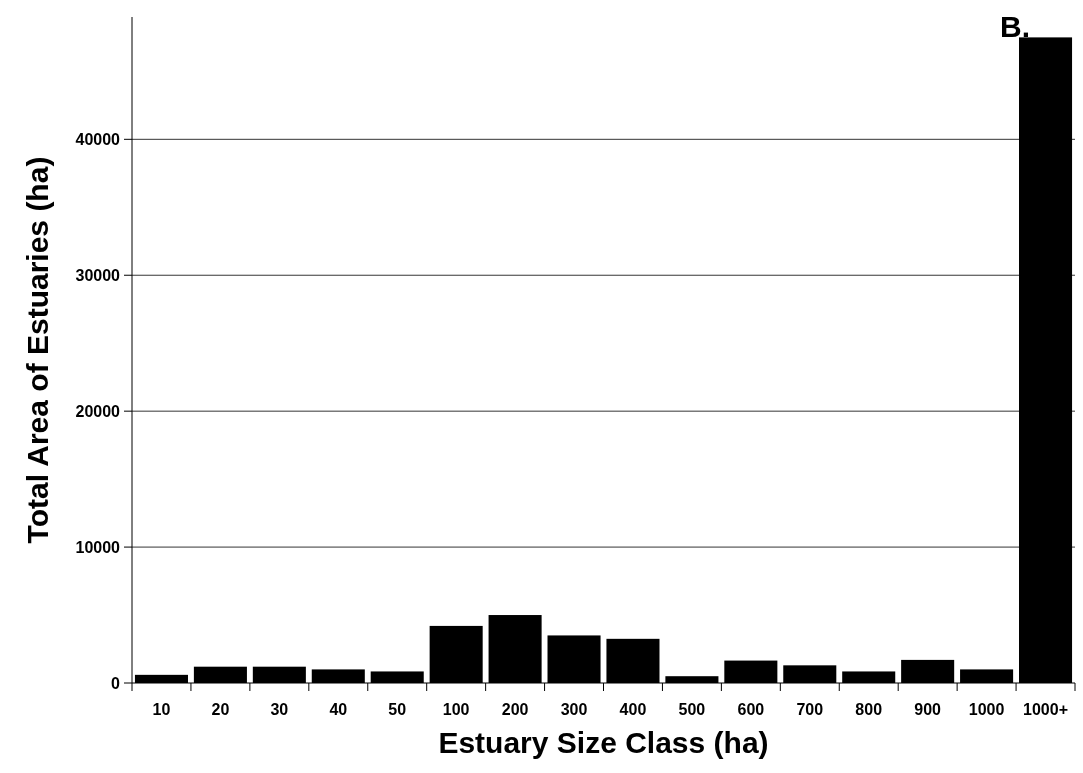 The height and width of the screenshot is (773, 1083). I want to click on x-tick-label: 900, so click(928, 709).